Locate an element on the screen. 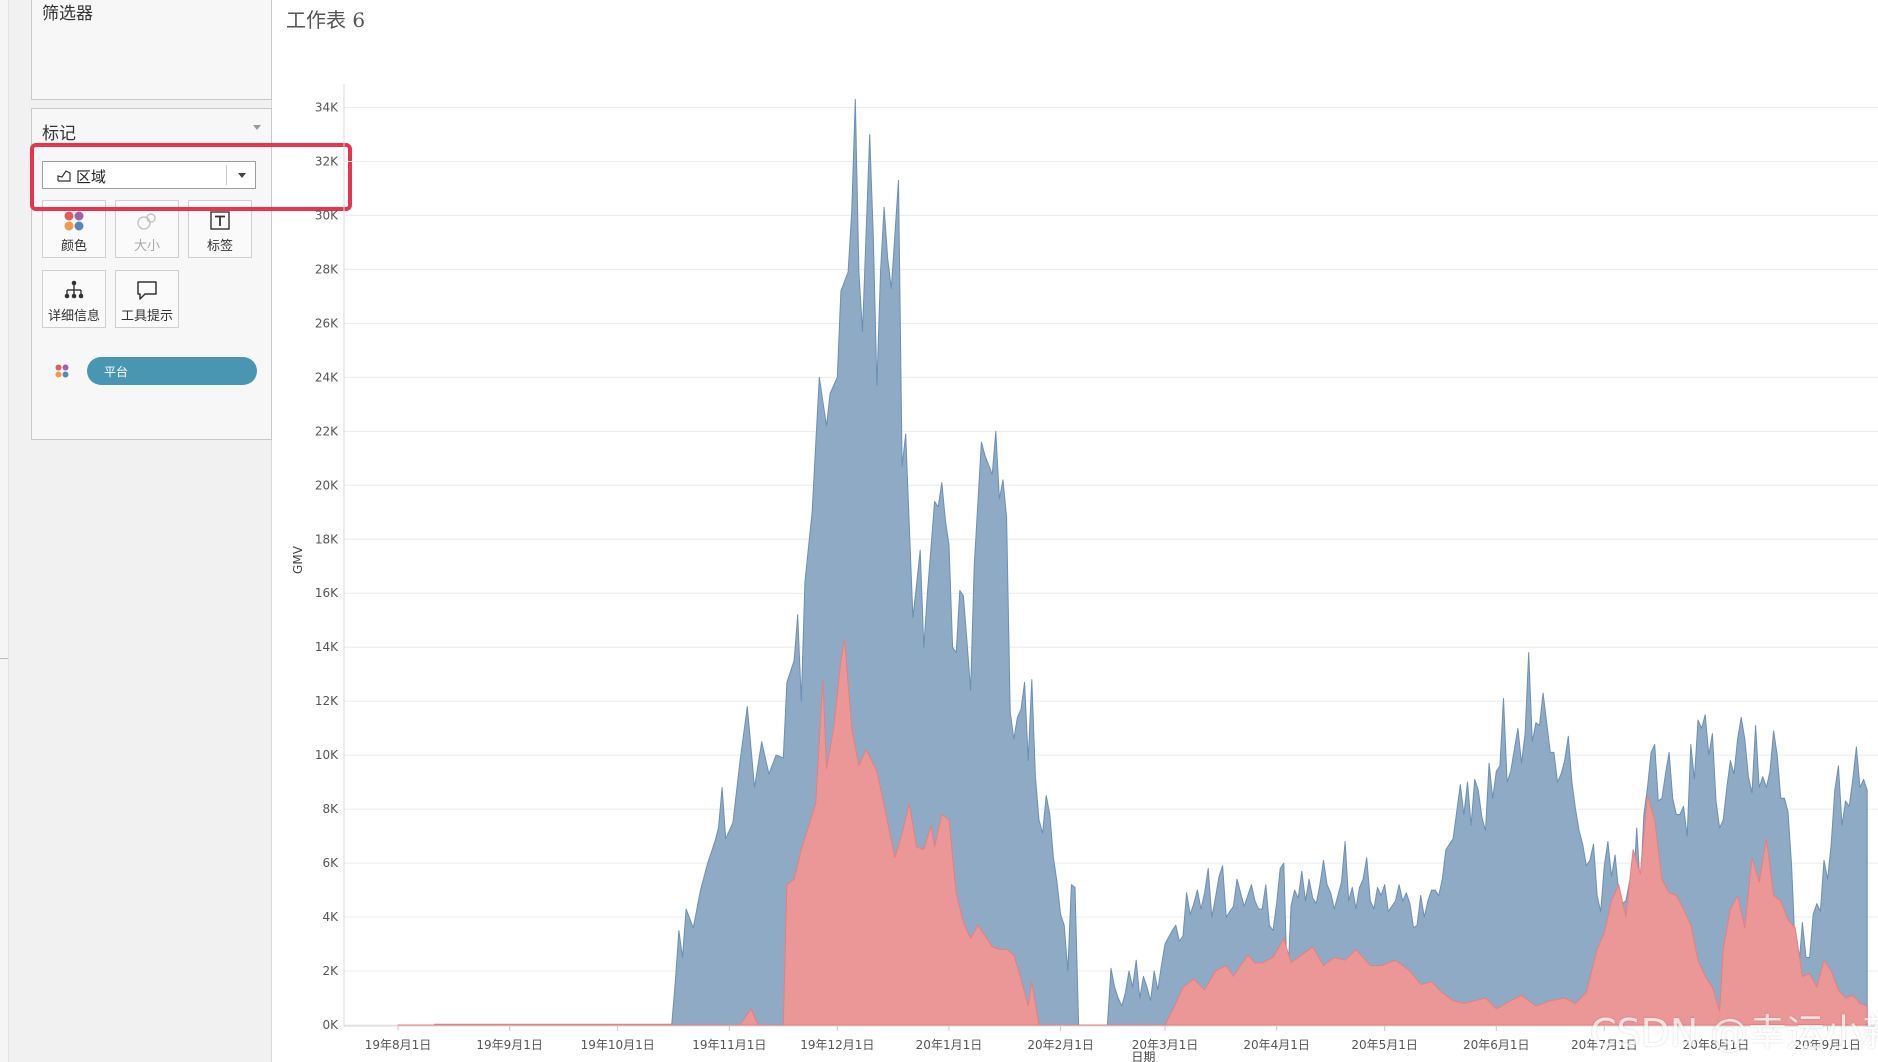 The height and width of the screenshot is (1062, 1878). sidebar: 筛选器 标记 区域 颜色 大小 is located at coordinates (140, 531).